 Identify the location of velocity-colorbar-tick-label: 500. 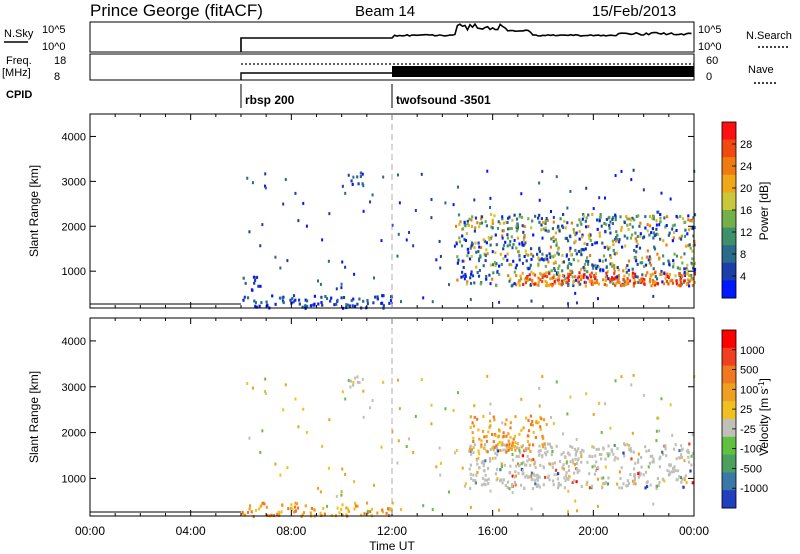
(749, 371).